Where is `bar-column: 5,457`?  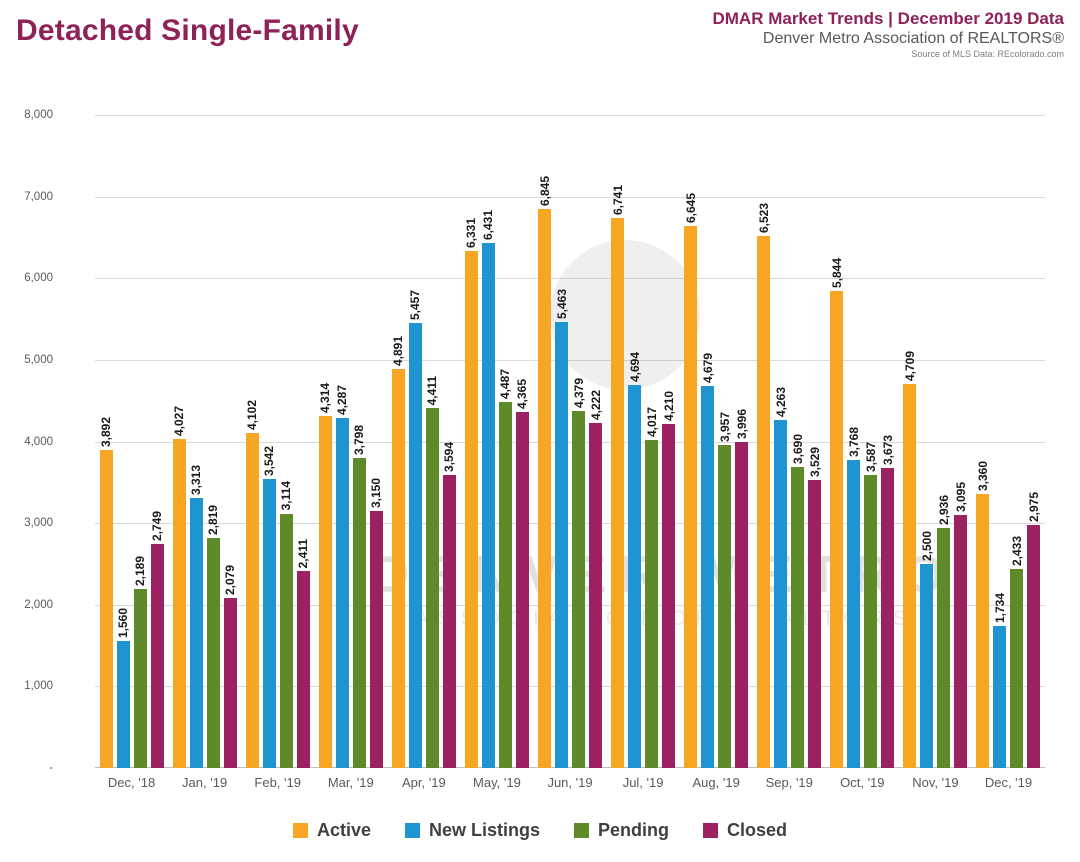 bar-column: 5,457 is located at coordinates (415, 441).